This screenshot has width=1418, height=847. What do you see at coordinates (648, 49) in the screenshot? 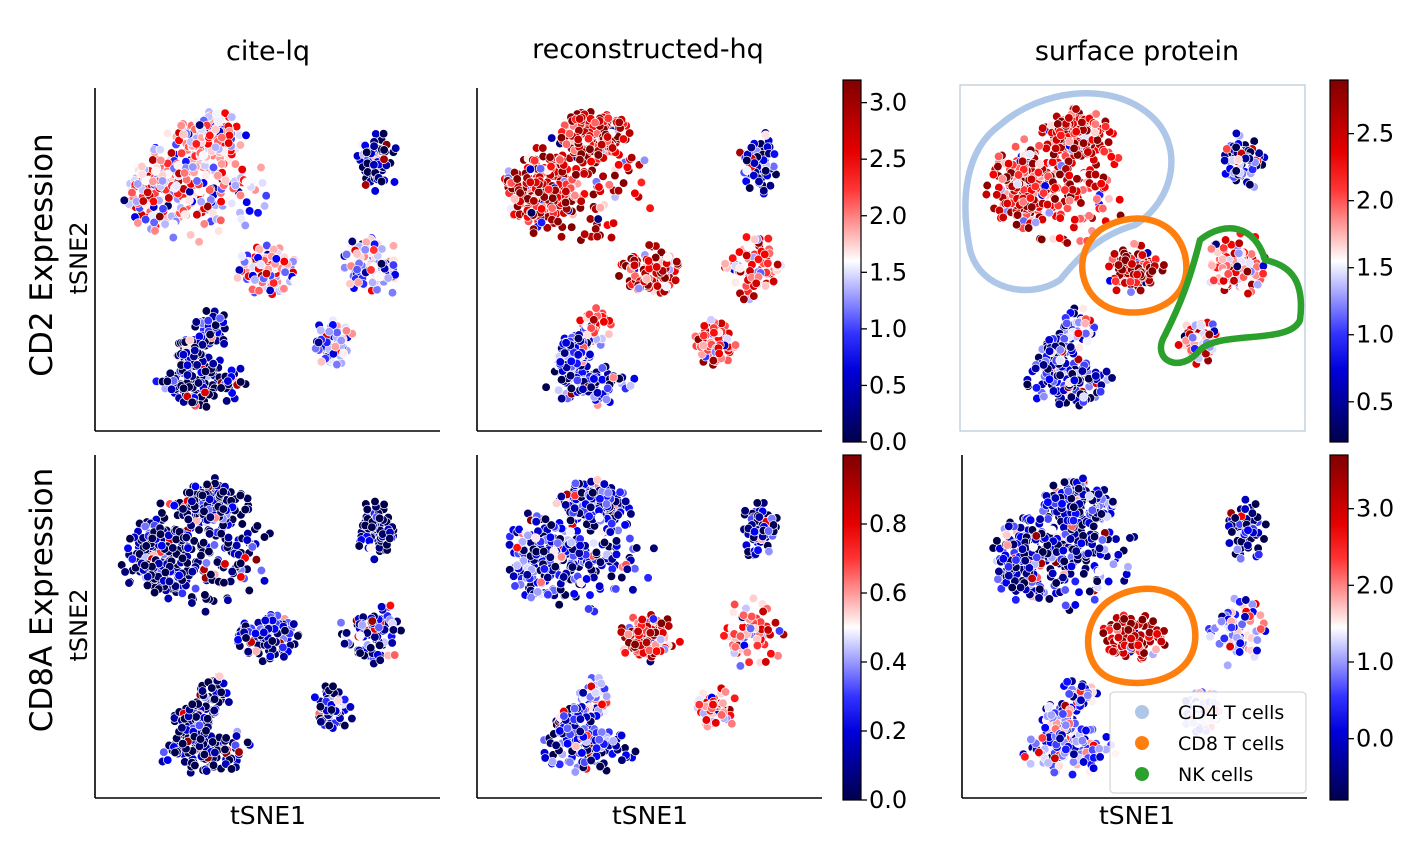
I see `column-title-reconstructed-hq: reconstructed-hq` at bounding box center [648, 49].